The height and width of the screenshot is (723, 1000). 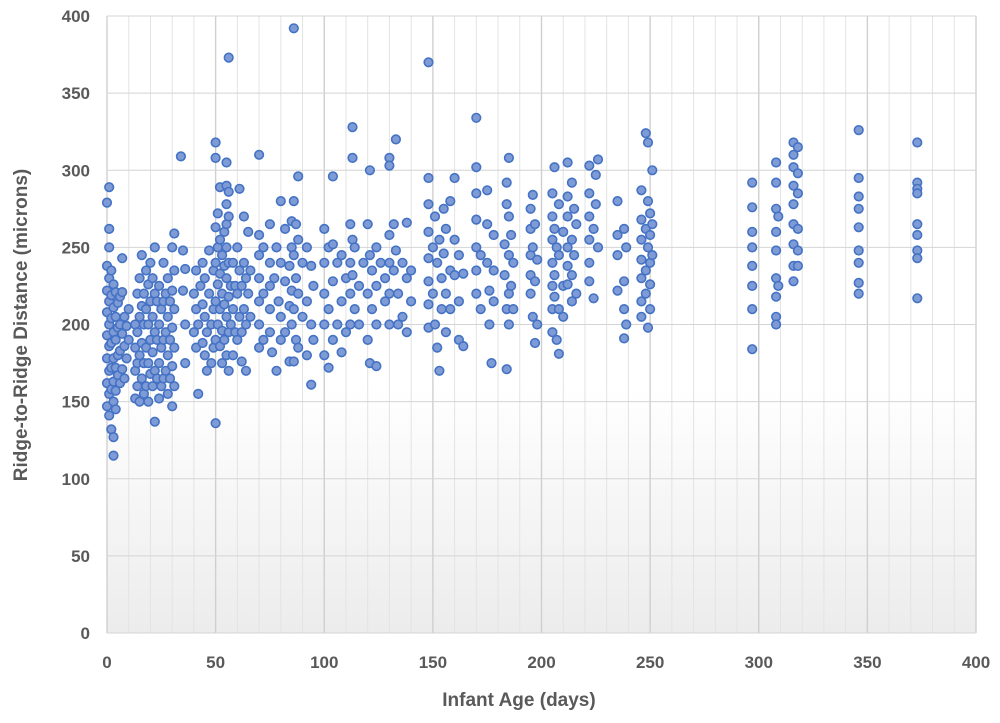 I want to click on y-tick-labels: 0 50 100 150 200 250 300 350 400, so click(x=76, y=325).